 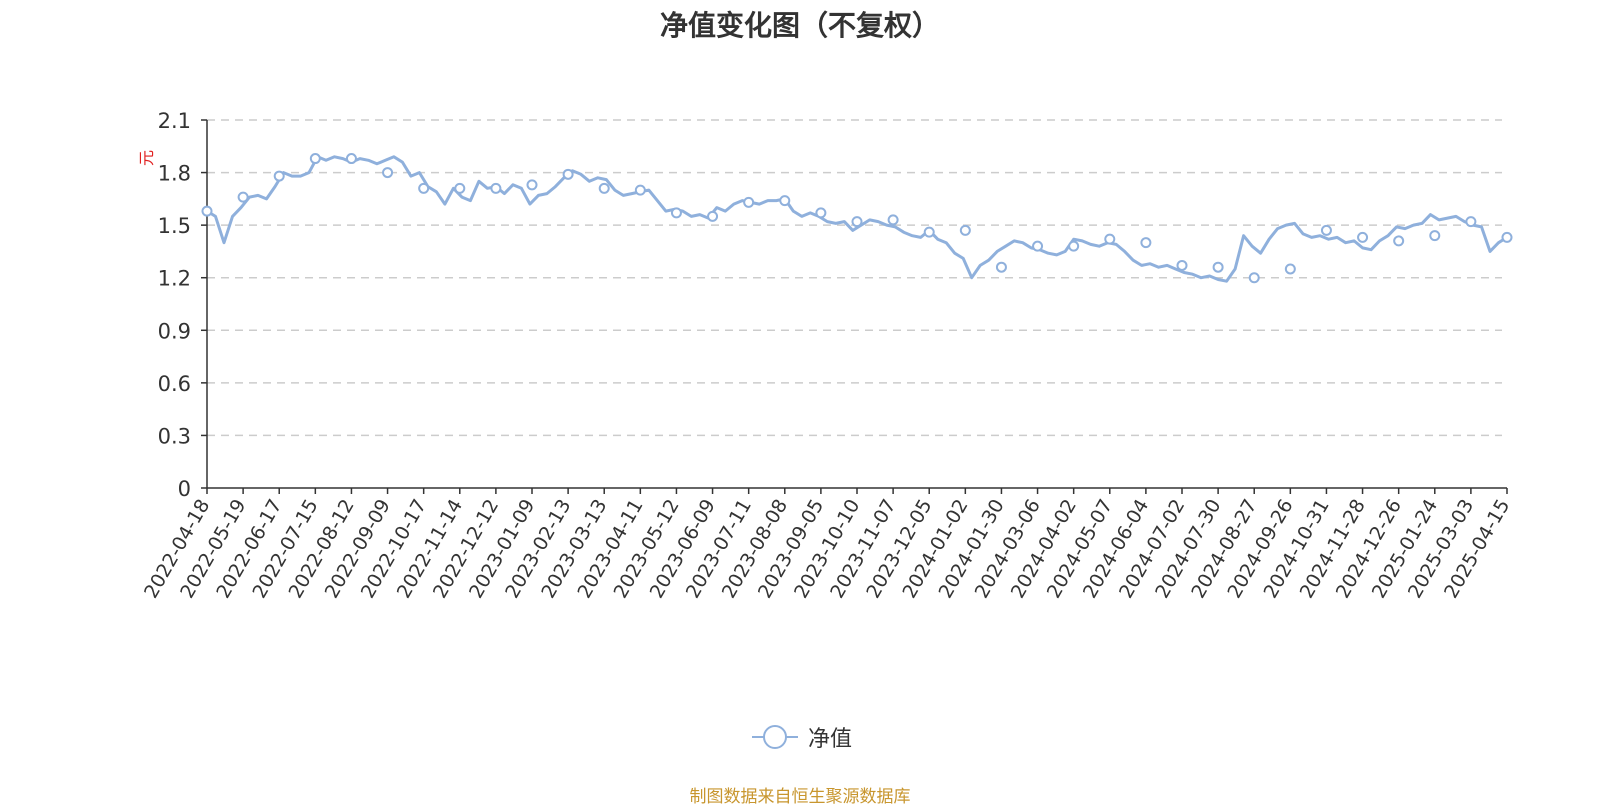 What do you see at coordinates (174, 279) in the screenshot?
I see `y-tick-label: 1.2` at bounding box center [174, 279].